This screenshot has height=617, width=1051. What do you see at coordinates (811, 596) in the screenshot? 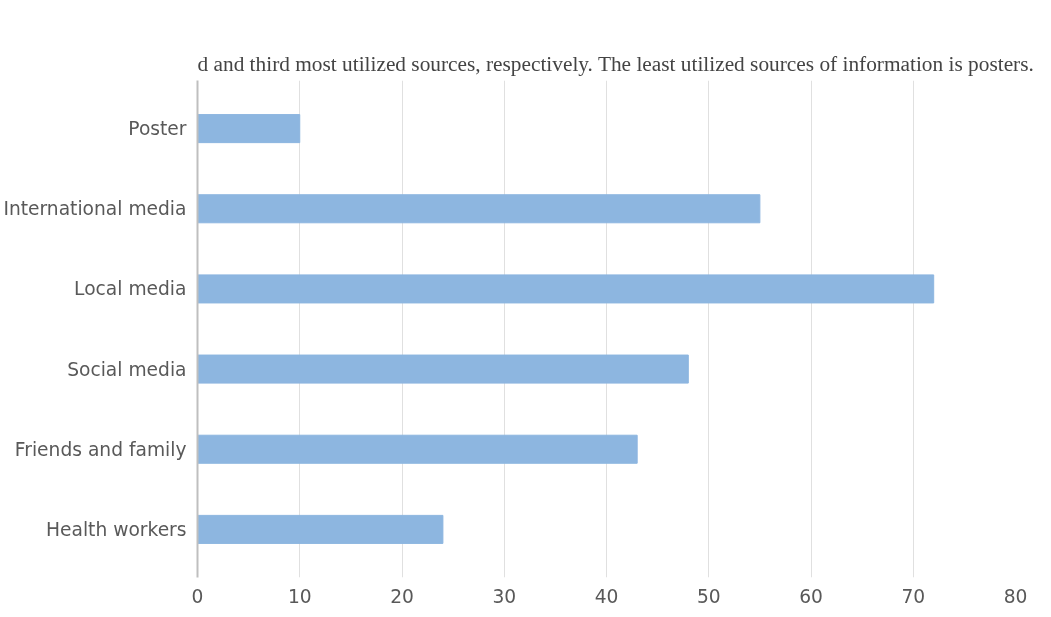
I see `x-tick-label: 60` at bounding box center [811, 596].